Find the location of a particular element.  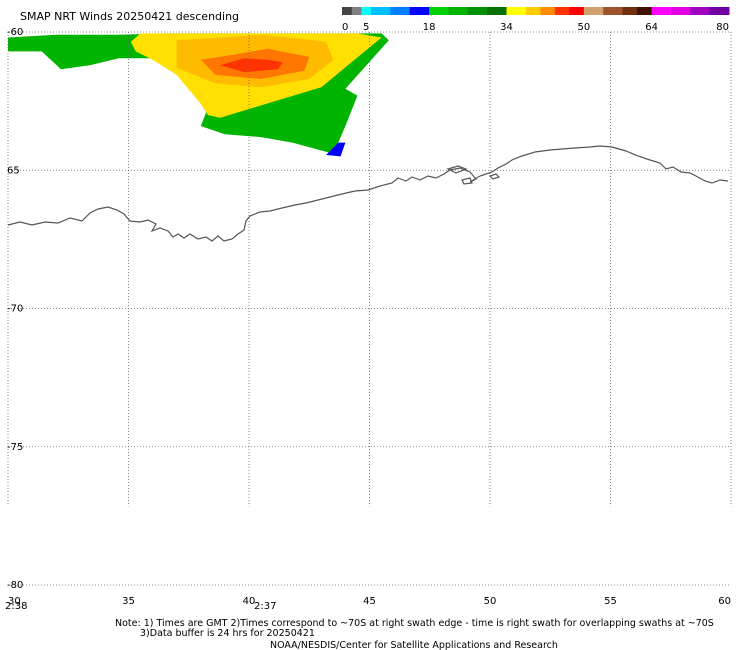

swath-time-labels: 2:38 2:37 is located at coordinates (140, 606).